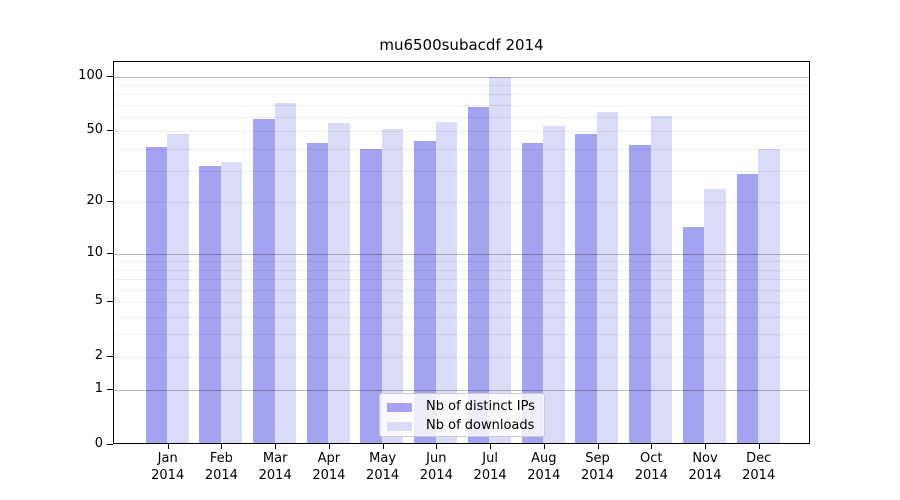 The width and height of the screenshot is (900, 500). Describe the element at coordinates (371, 295) in the screenshot. I see `bar-distinct-ips-may` at that location.